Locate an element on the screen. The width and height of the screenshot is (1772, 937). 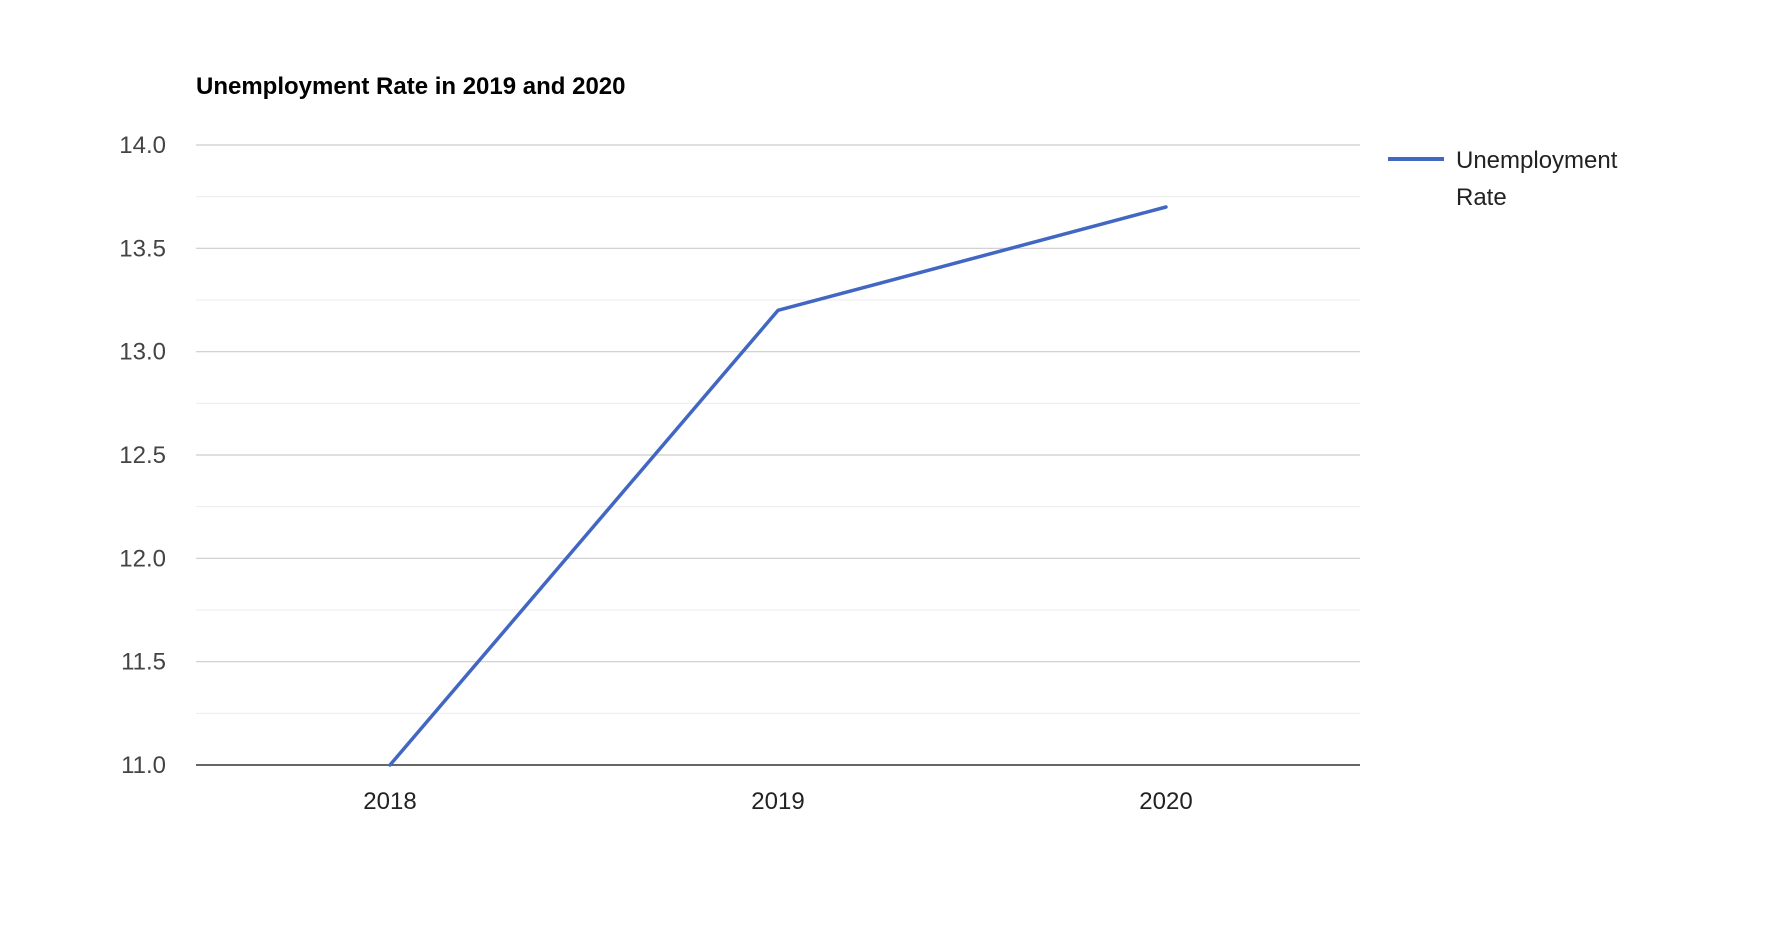
x-tick-label: 2018 is located at coordinates (389, 801).